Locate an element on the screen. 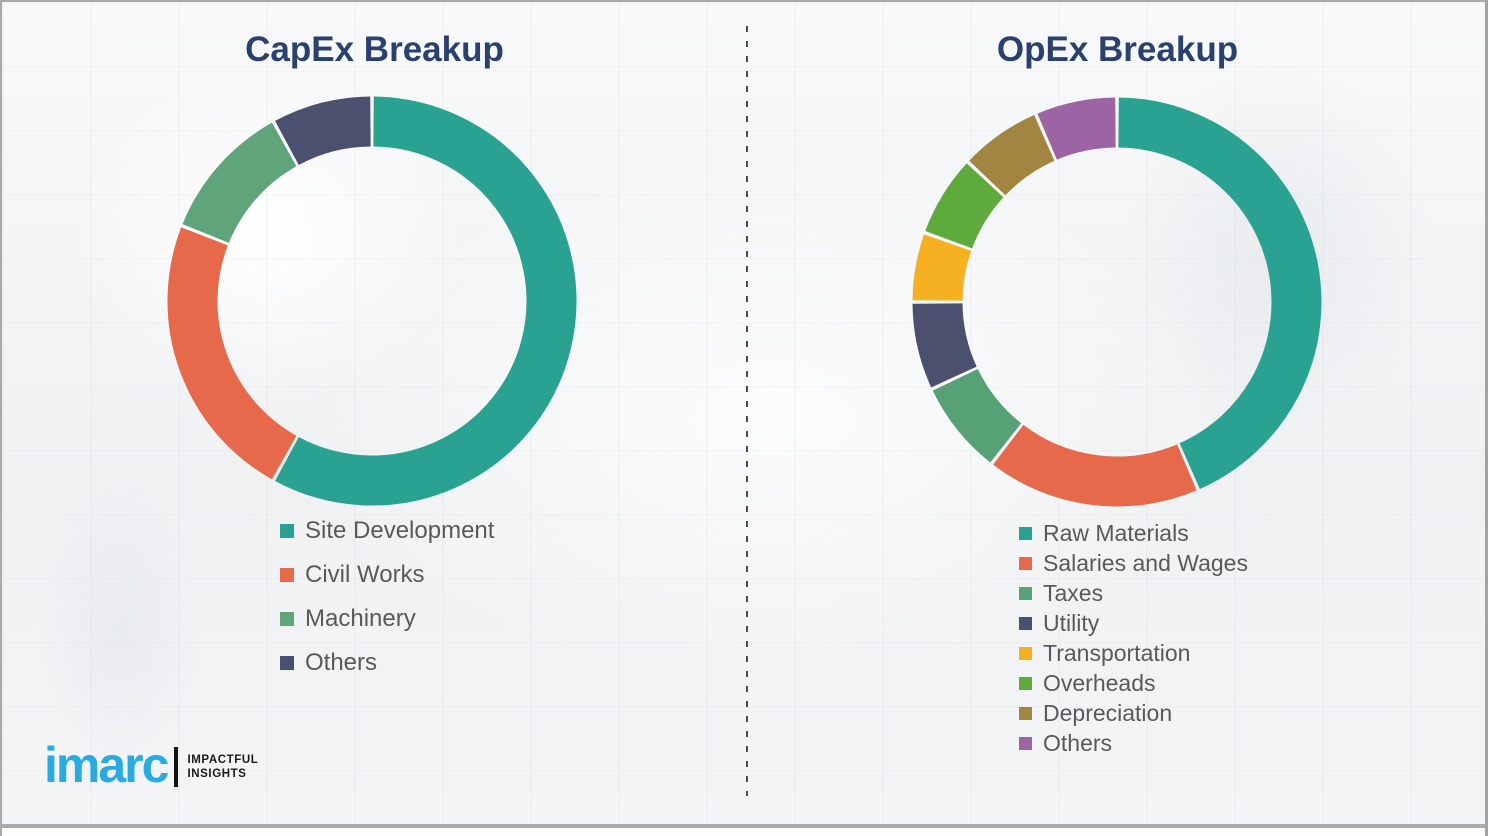 The height and width of the screenshot is (836, 1488). legend-item: Overheads is located at coordinates (1133, 683).